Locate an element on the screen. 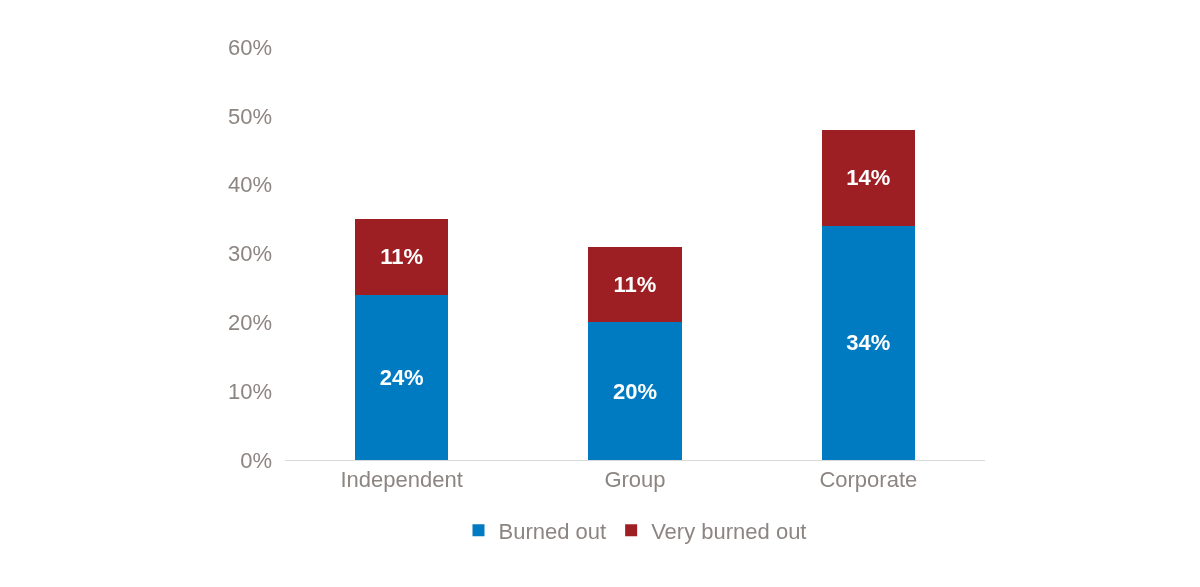  legend-label: Burned out is located at coordinates (552, 531).